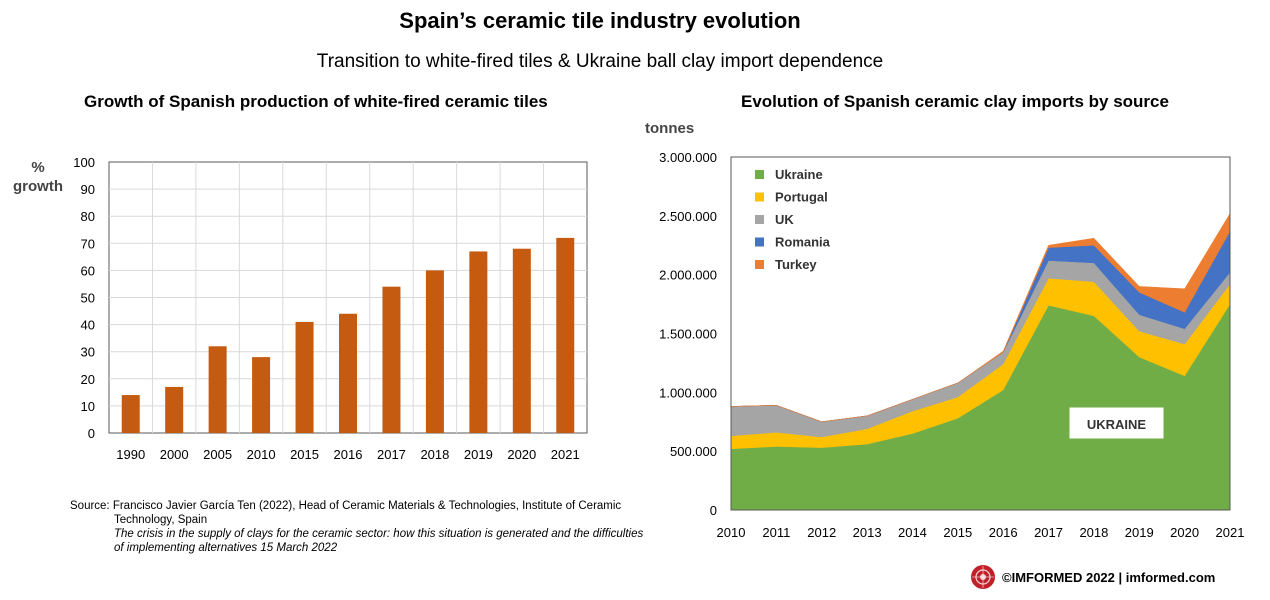 This screenshot has width=1270, height=600. I want to click on bar-2016, so click(348, 373).